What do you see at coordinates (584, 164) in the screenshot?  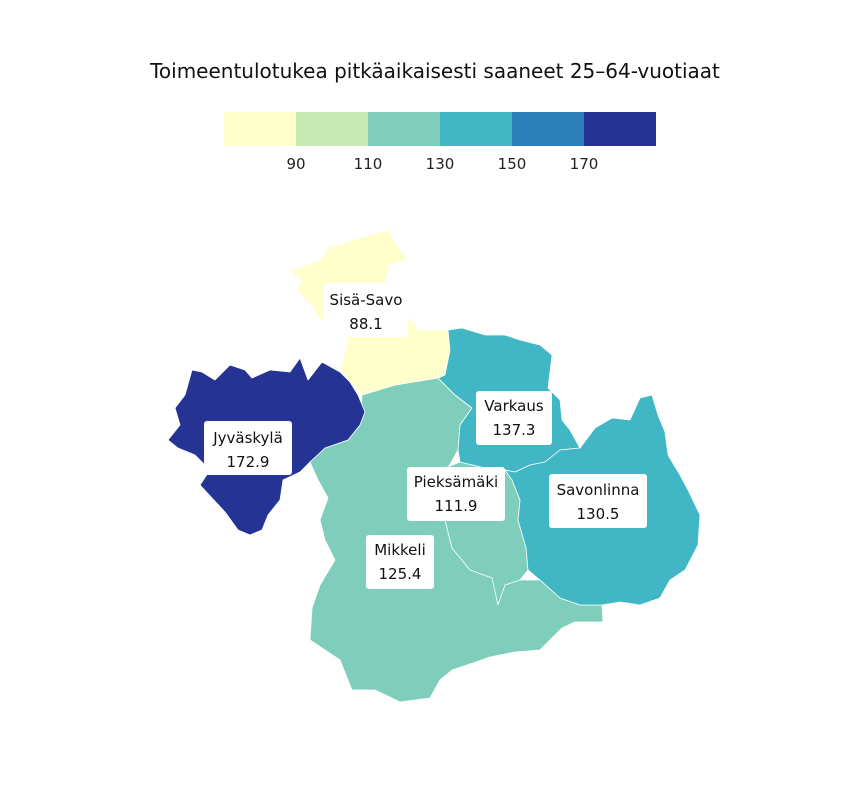 I see `legend-tick-170: 170` at bounding box center [584, 164].